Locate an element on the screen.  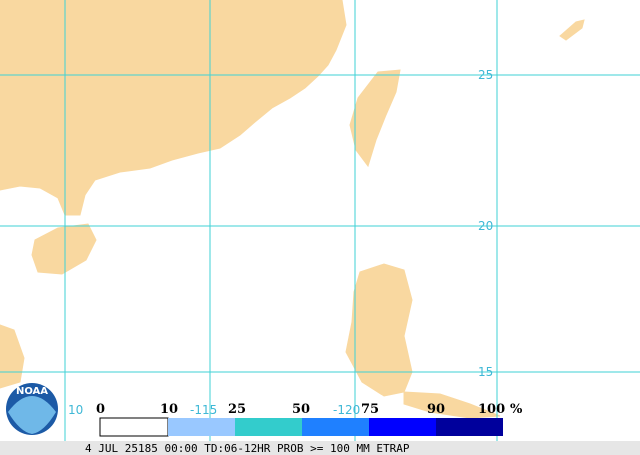
lat-label: 25 is located at coordinates (485, 75).